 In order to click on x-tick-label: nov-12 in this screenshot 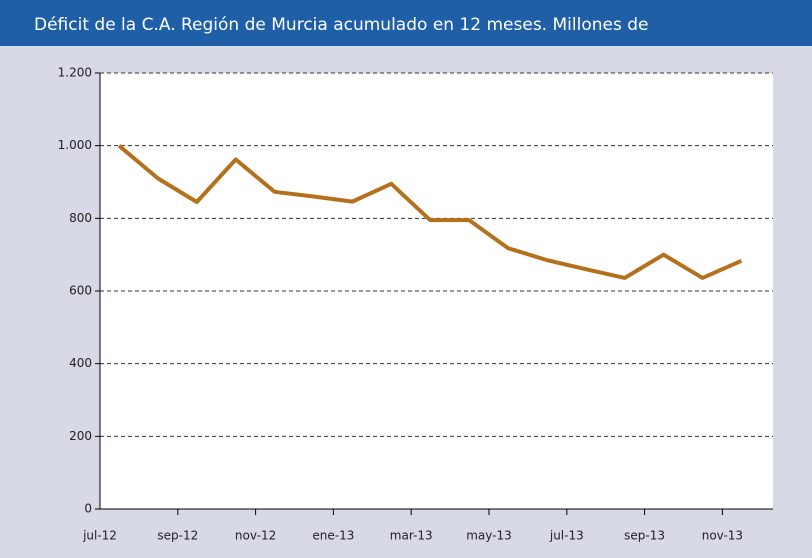, I will do `click(255, 536)`.